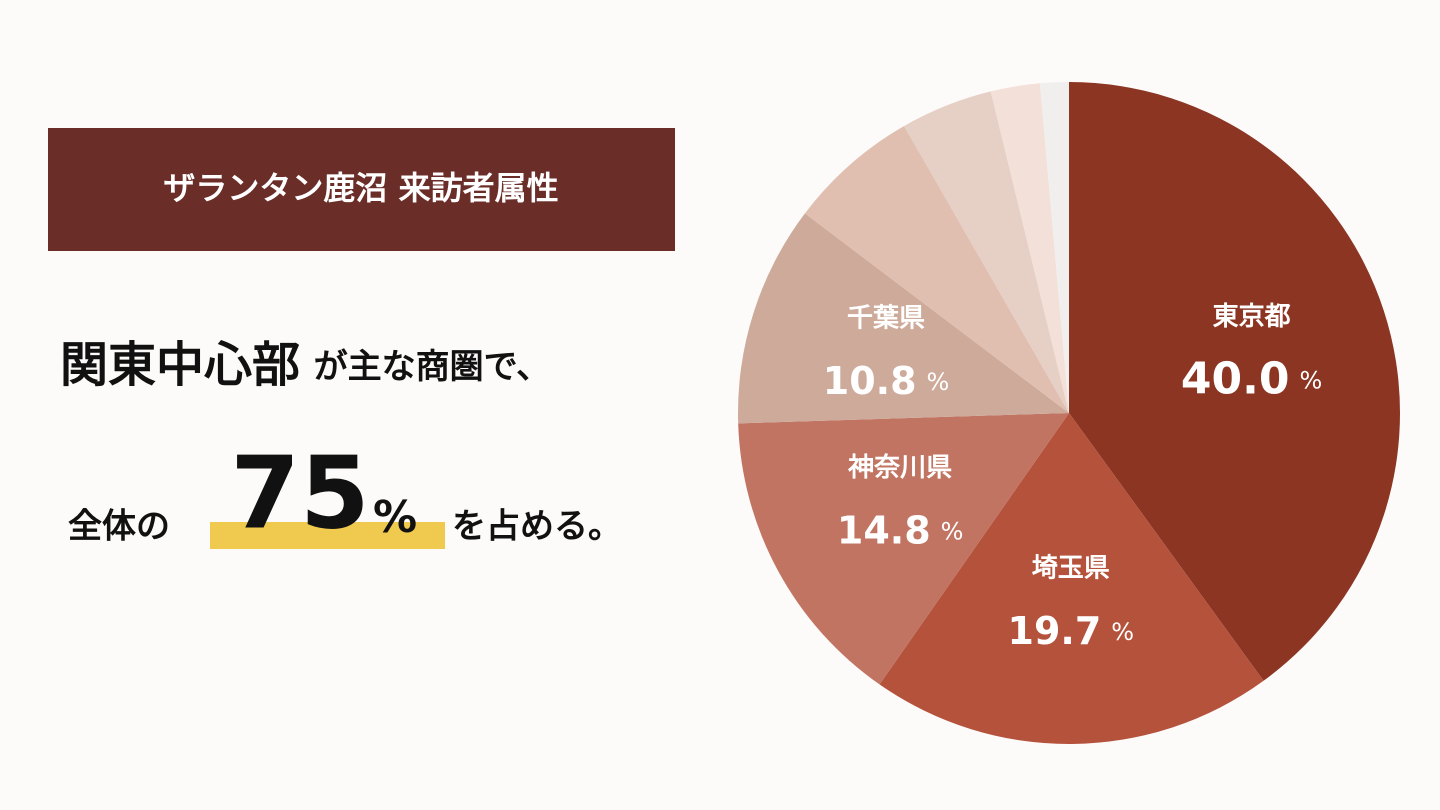 This screenshot has height=810, width=1440. What do you see at coordinates (1055, 630) in the screenshot?
I see `slice-value-number: 19.7` at bounding box center [1055, 630].